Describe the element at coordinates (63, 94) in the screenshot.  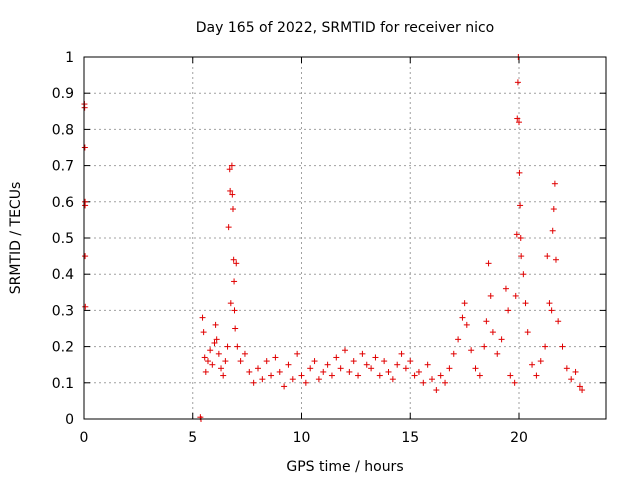
I see `y-tick-label: 0.9` at that location.